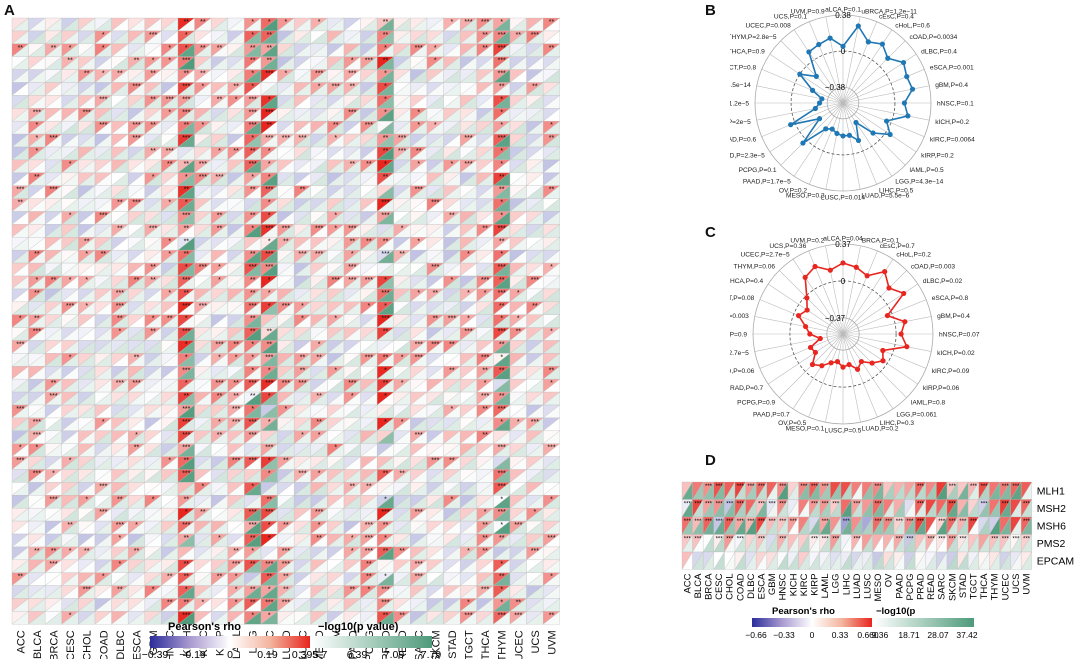  I want to click on column-label: HNSC, so click(783, 586).